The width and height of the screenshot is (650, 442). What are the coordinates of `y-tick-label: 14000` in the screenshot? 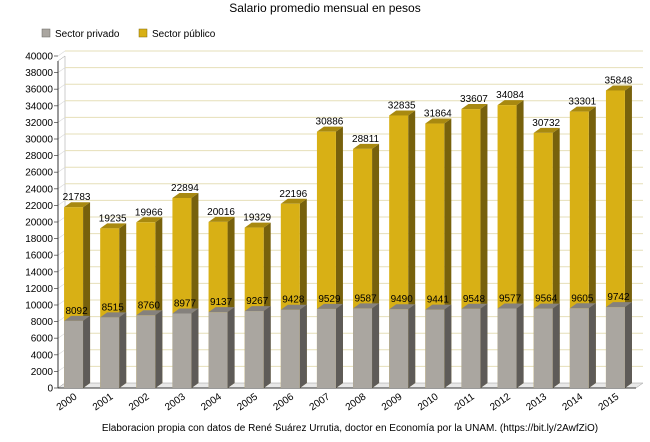 It's located at (39, 272).